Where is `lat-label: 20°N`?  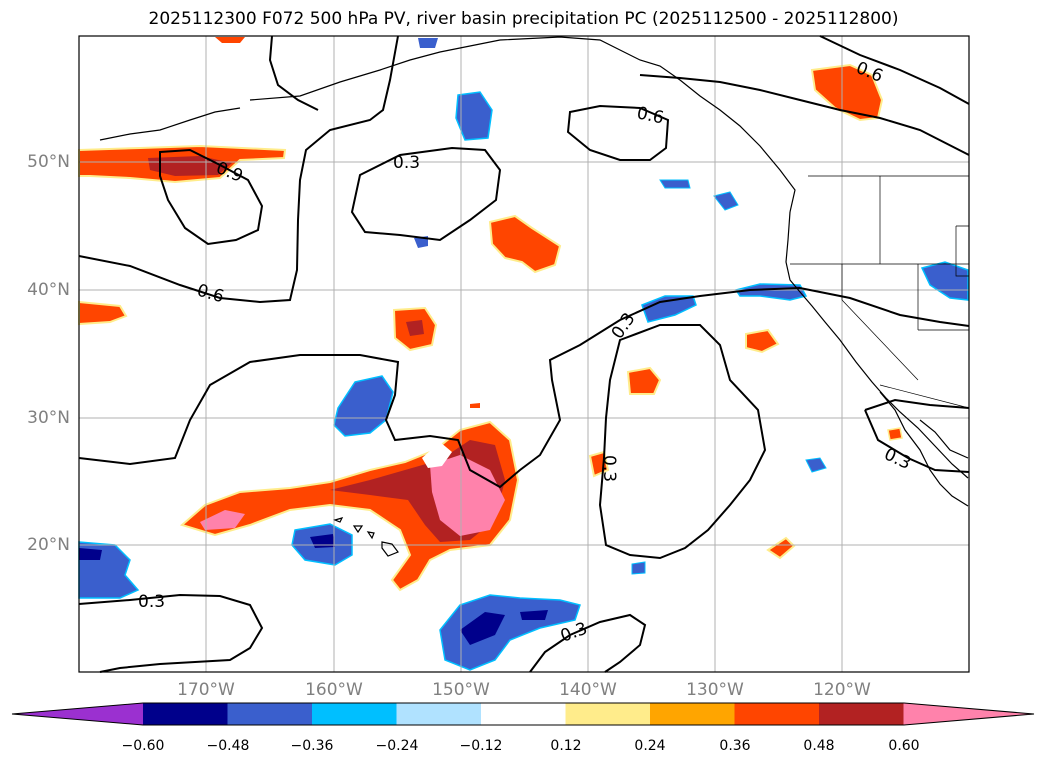 lat-label: 20°N is located at coordinates (48, 545).